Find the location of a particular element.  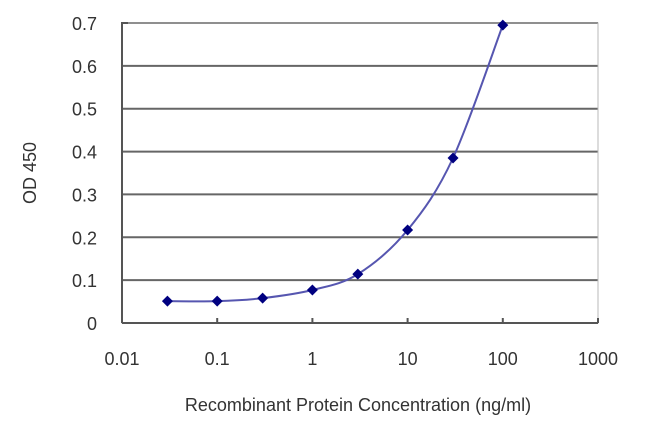

y-tick-label: 0.2 is located at coordinates (84, 238).